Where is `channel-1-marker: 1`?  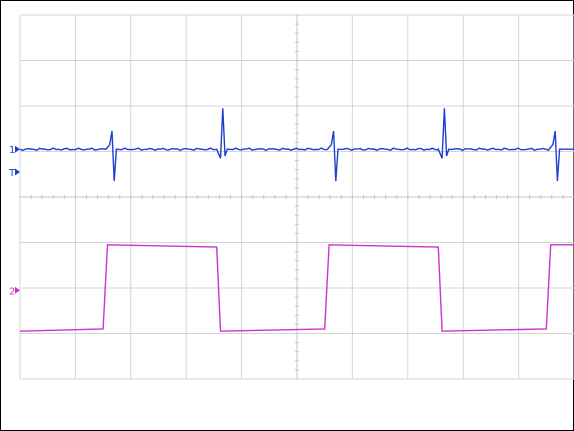 channel-1-marker: 1 is located at coordinates (14, 150).